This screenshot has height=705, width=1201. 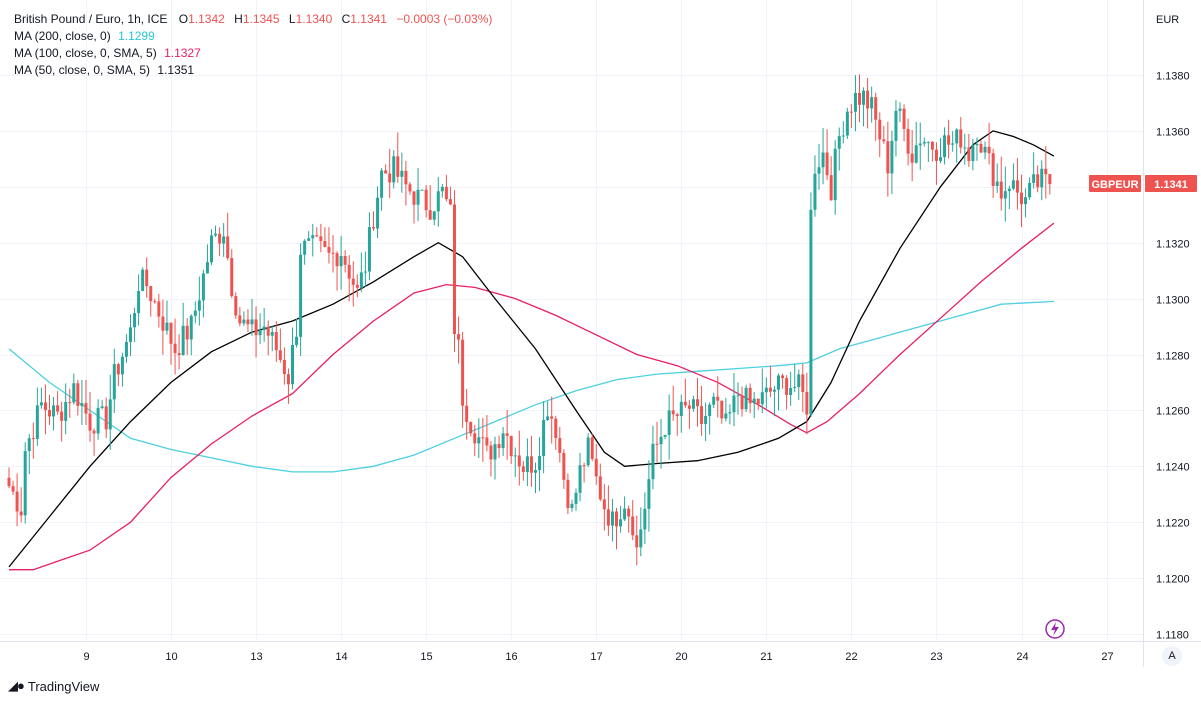 What do you see at coordinates (1055, 629) in the screenshot?
I see `lightning-icon` at bounding box center [1055, 629].